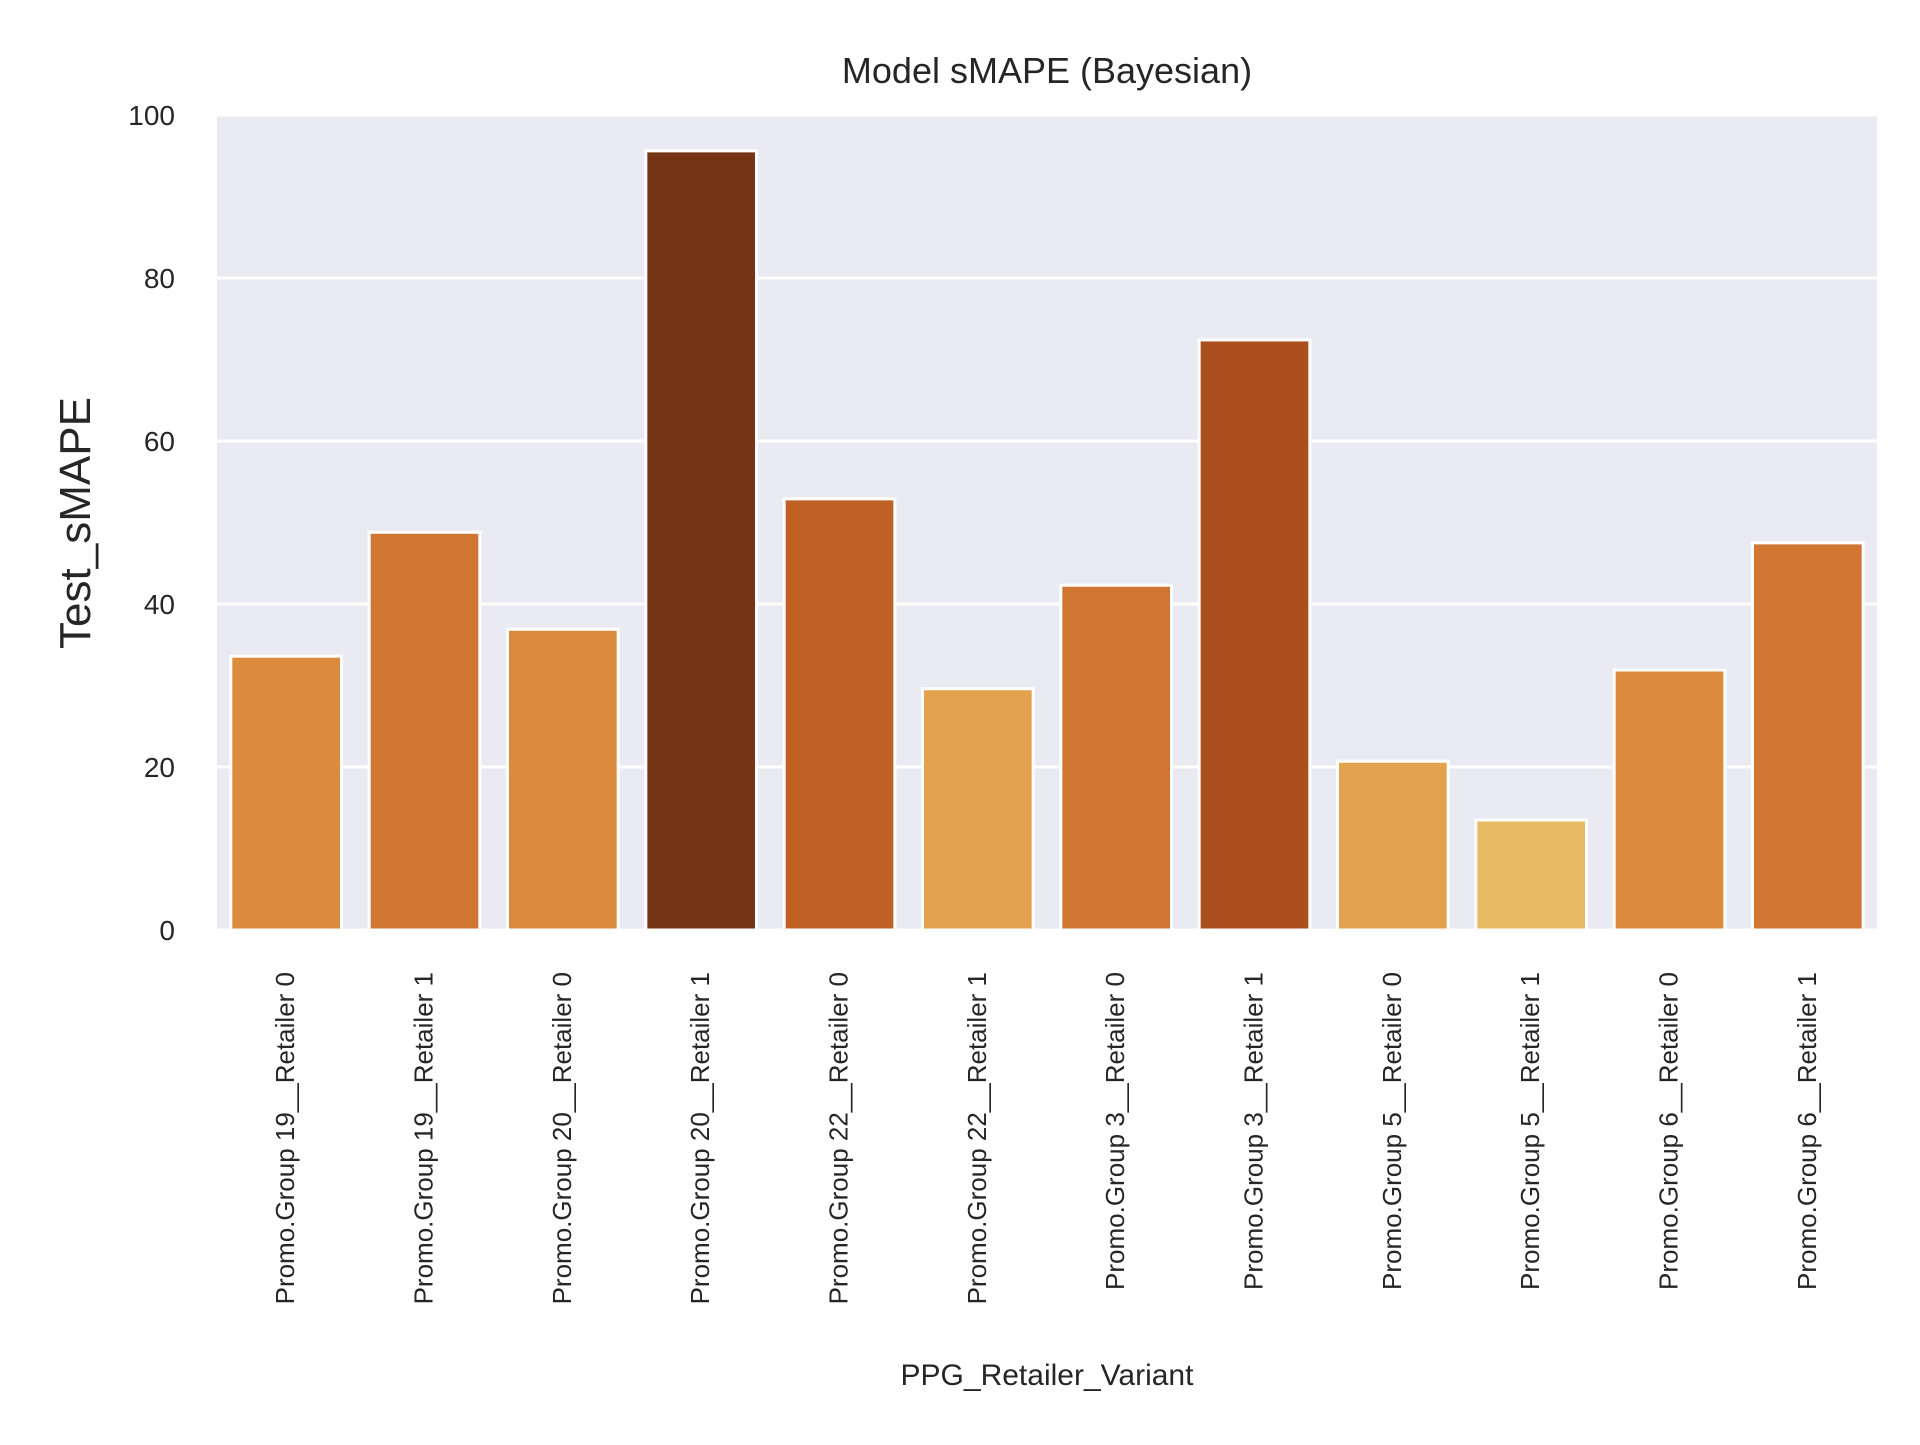 The image size is (1920, 1445). I want to click on y-tick-label: 100, so click(151, 115).